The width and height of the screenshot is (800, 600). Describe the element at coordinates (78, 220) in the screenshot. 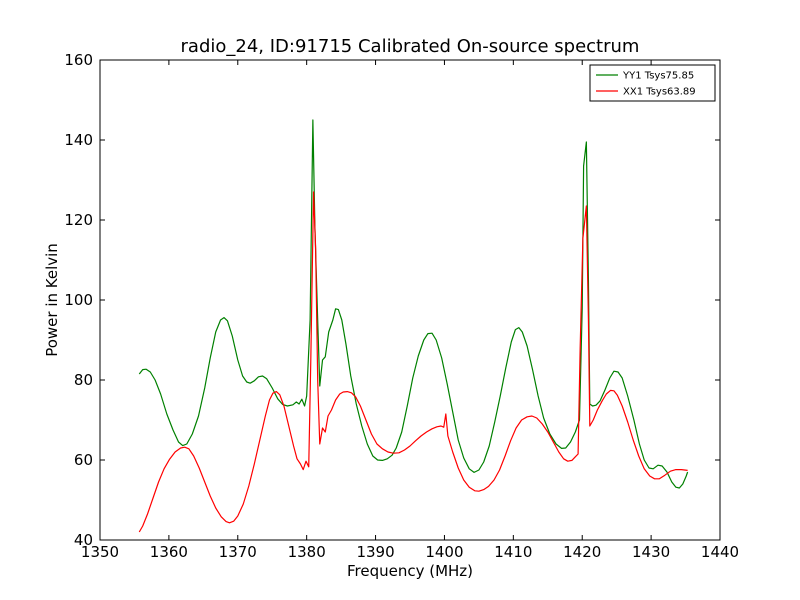

I see `y-tick-label: 120` at that location.